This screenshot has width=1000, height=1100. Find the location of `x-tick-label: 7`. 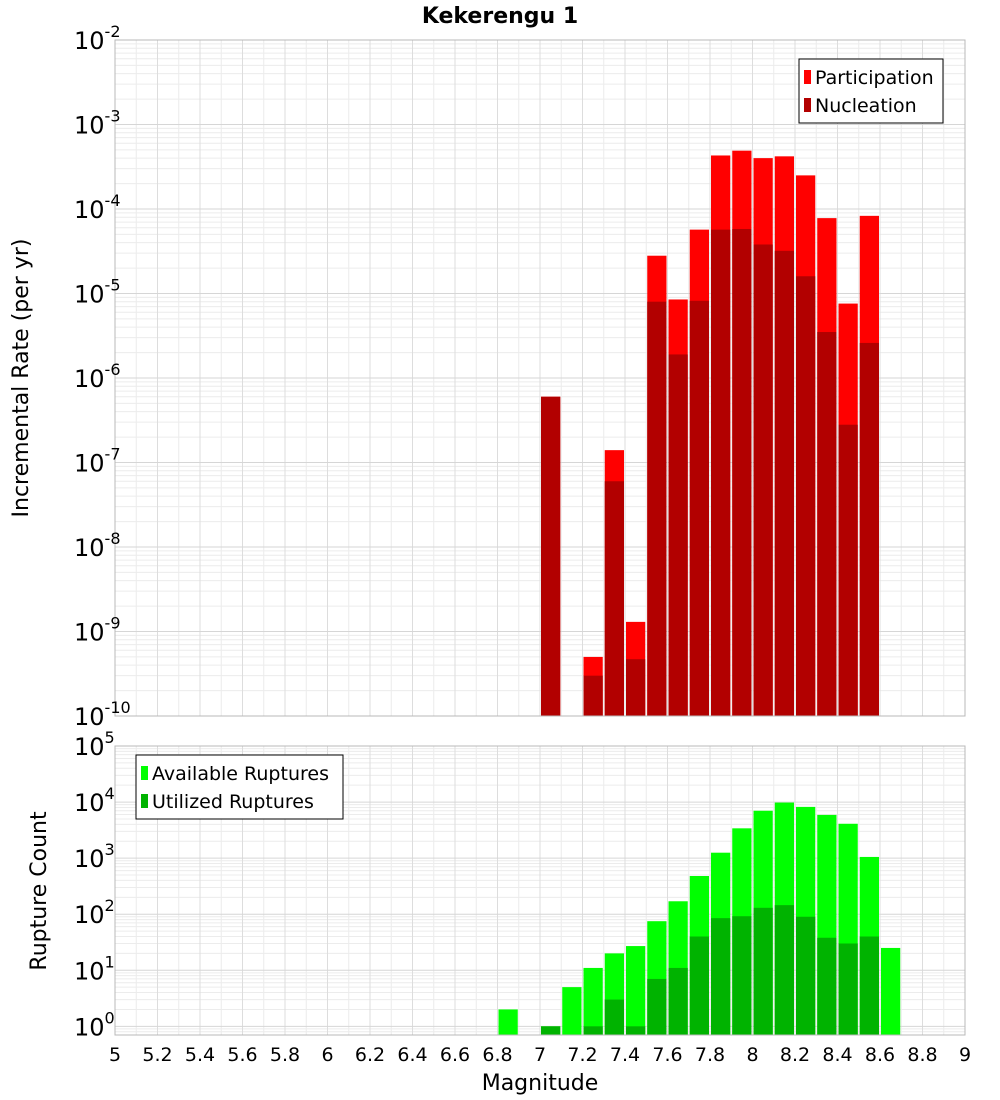

x-tick-label: 7 is located at coordinates (540, 1055).